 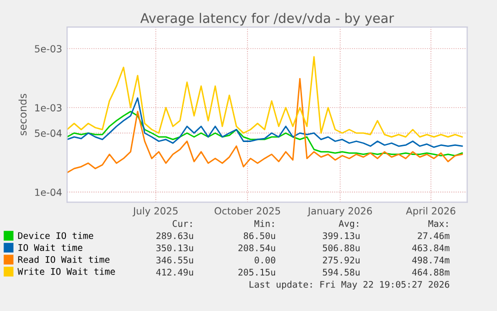 I want to click on text: Max:, so click(x=438, y=223).